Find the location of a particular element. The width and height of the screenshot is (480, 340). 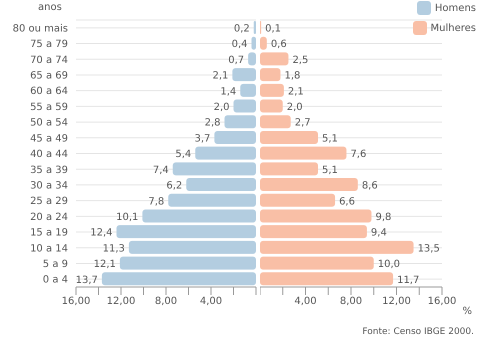

data-label: 2,8 is located at coordinates (212, 123).